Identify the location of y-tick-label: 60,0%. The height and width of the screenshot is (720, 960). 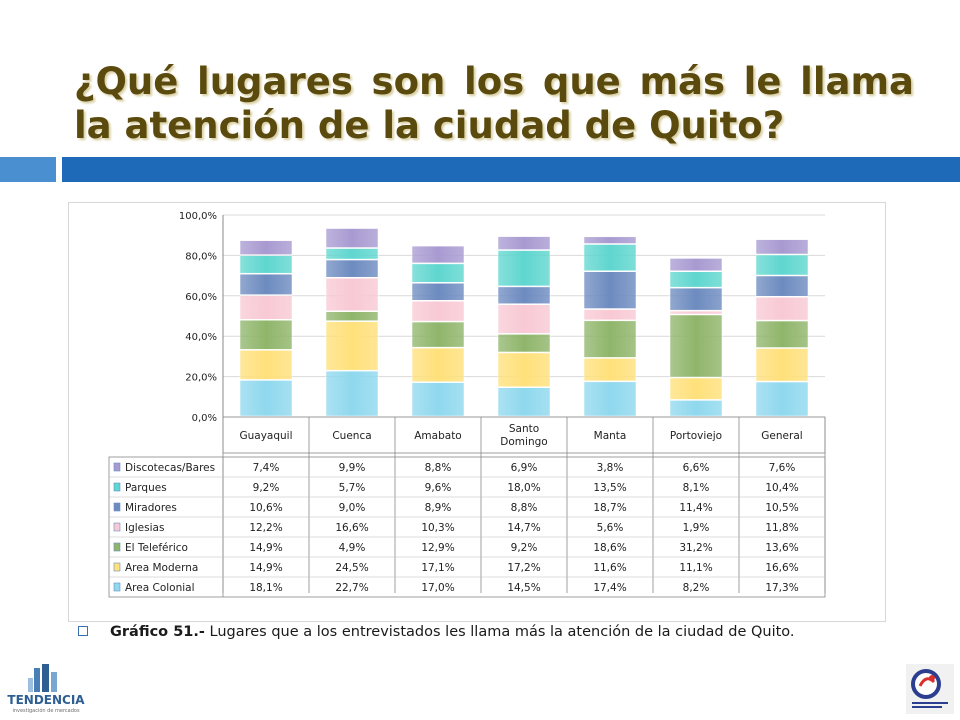
(201, 297).